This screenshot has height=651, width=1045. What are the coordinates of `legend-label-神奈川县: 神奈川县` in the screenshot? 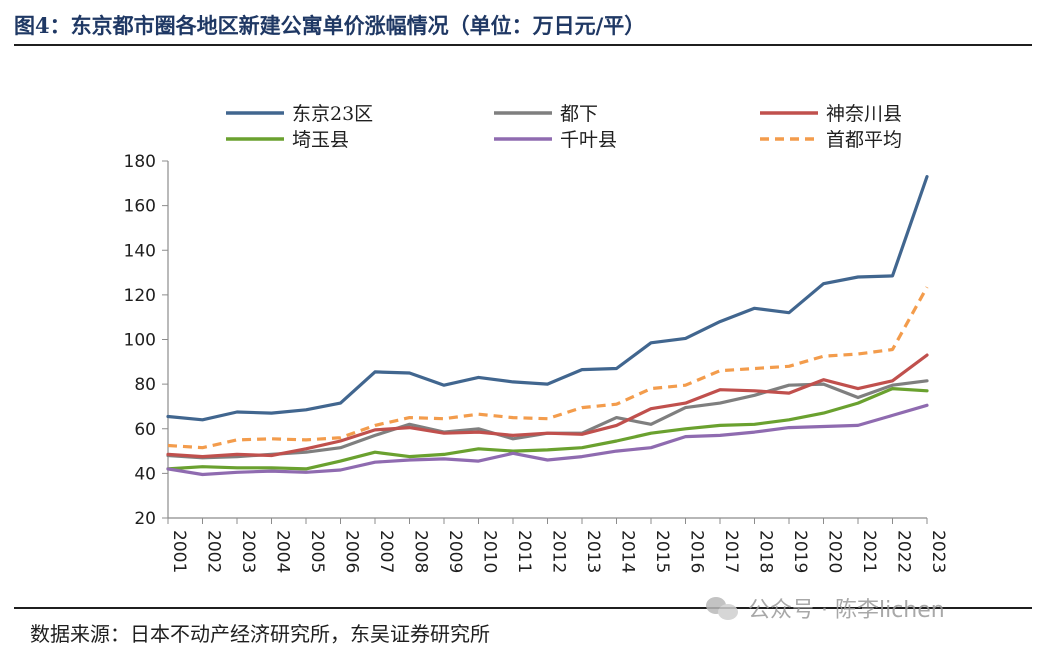 It's located at (864, 114).